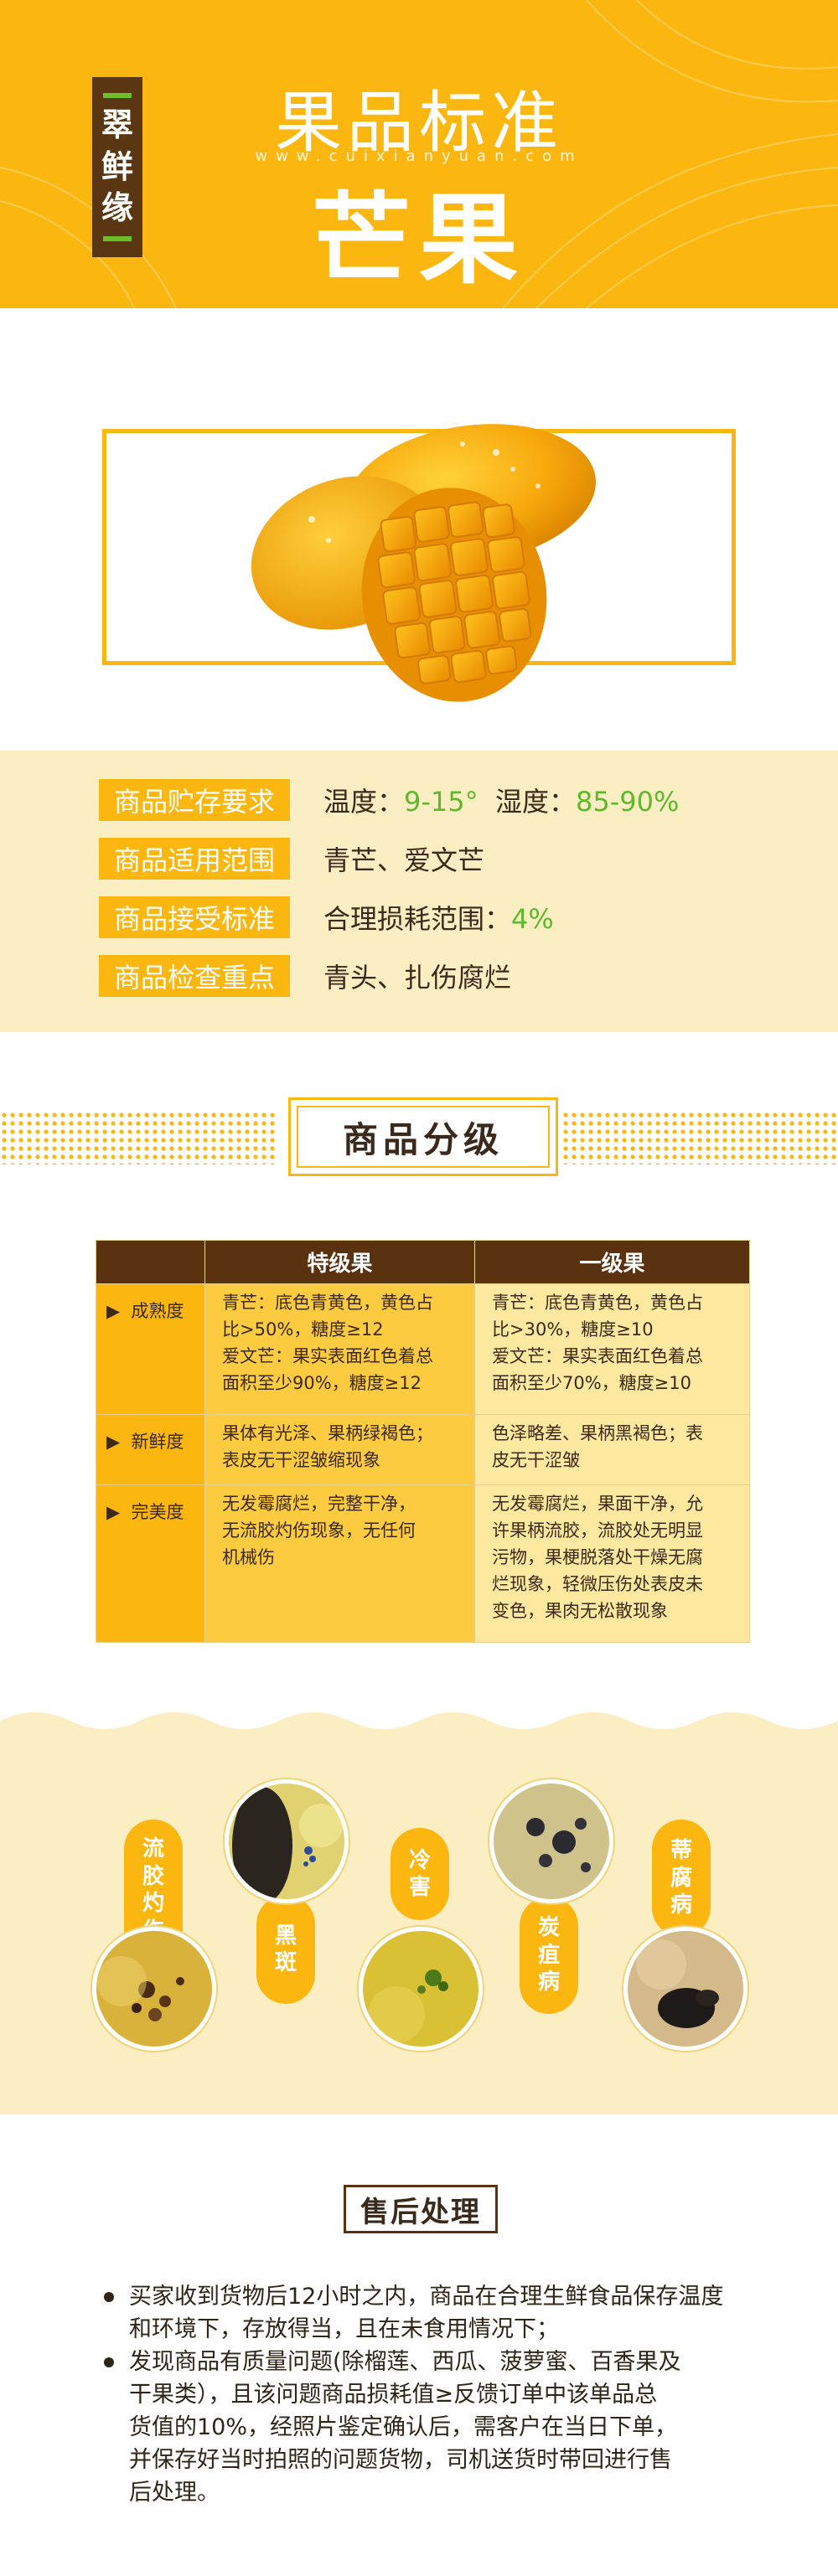 The image size is (838, 2576). What do you see at coordinates (303, 1329) in the screenshot?
I see `cell-line: 比>50%，糖度≥12` at bounding box center [303, 1329].